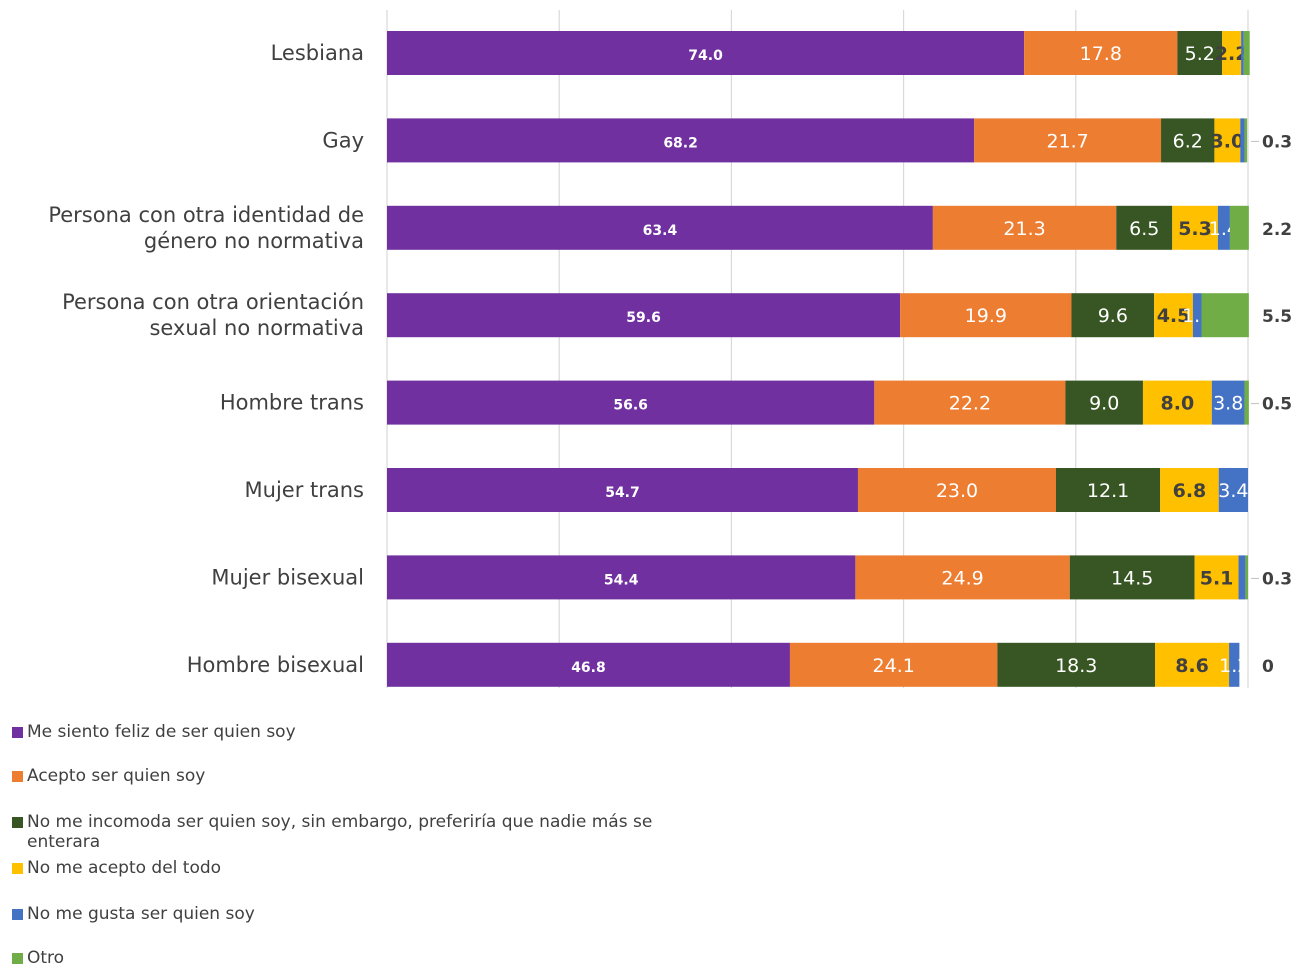 This screenshot has height=972, width=1304. Describe the element at coordinates (1234, 666) in the screenshot. I see `data-label: 1.2` at that location.